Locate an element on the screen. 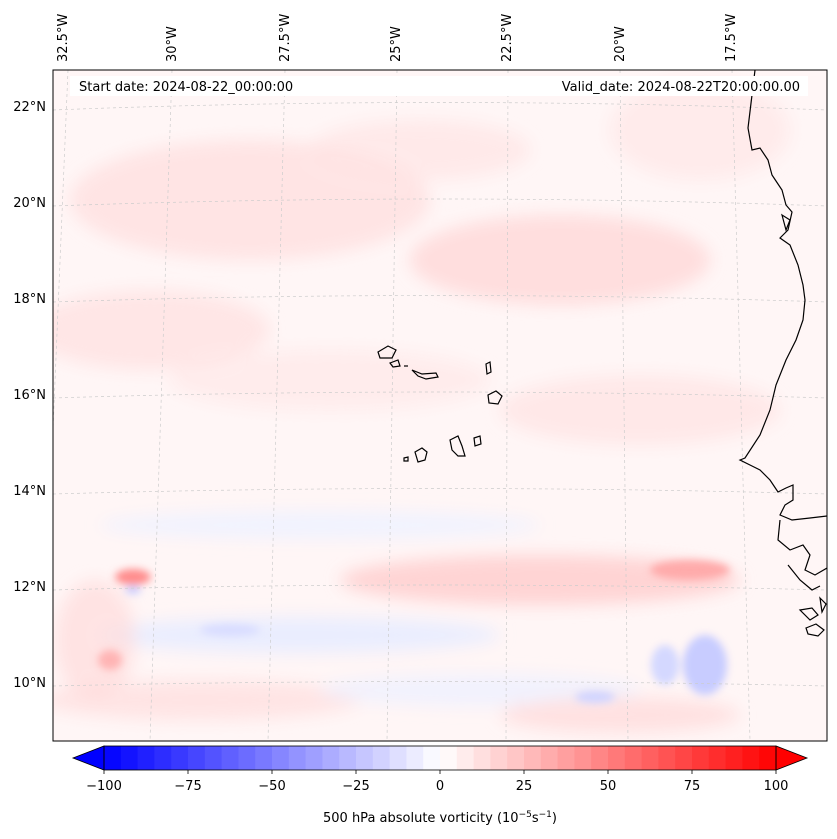  colorbar-tick-label: −100 is located at coordinates (104, 786).